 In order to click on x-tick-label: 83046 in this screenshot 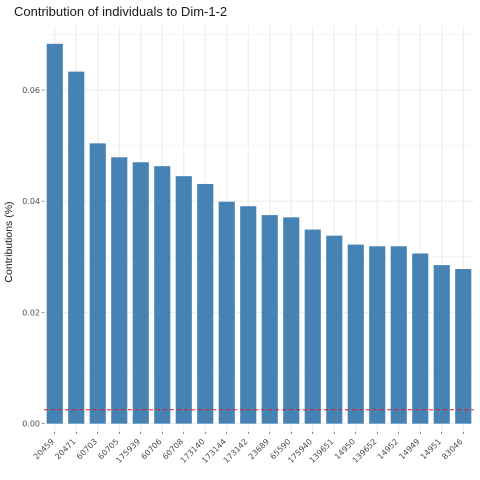, I will do `click(452, 449)`.